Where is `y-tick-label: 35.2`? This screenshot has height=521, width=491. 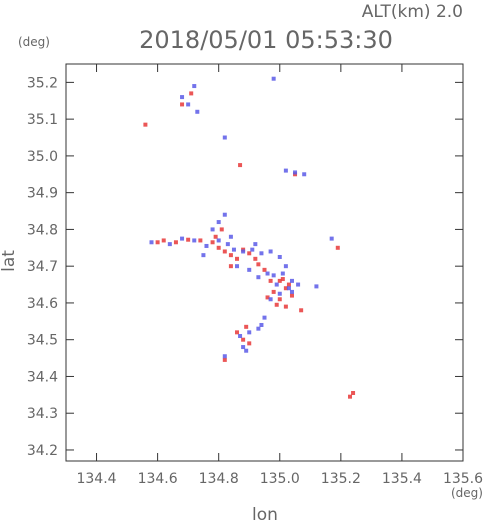
y-tick-label: 35.2 is located at coordinates (42, 83).